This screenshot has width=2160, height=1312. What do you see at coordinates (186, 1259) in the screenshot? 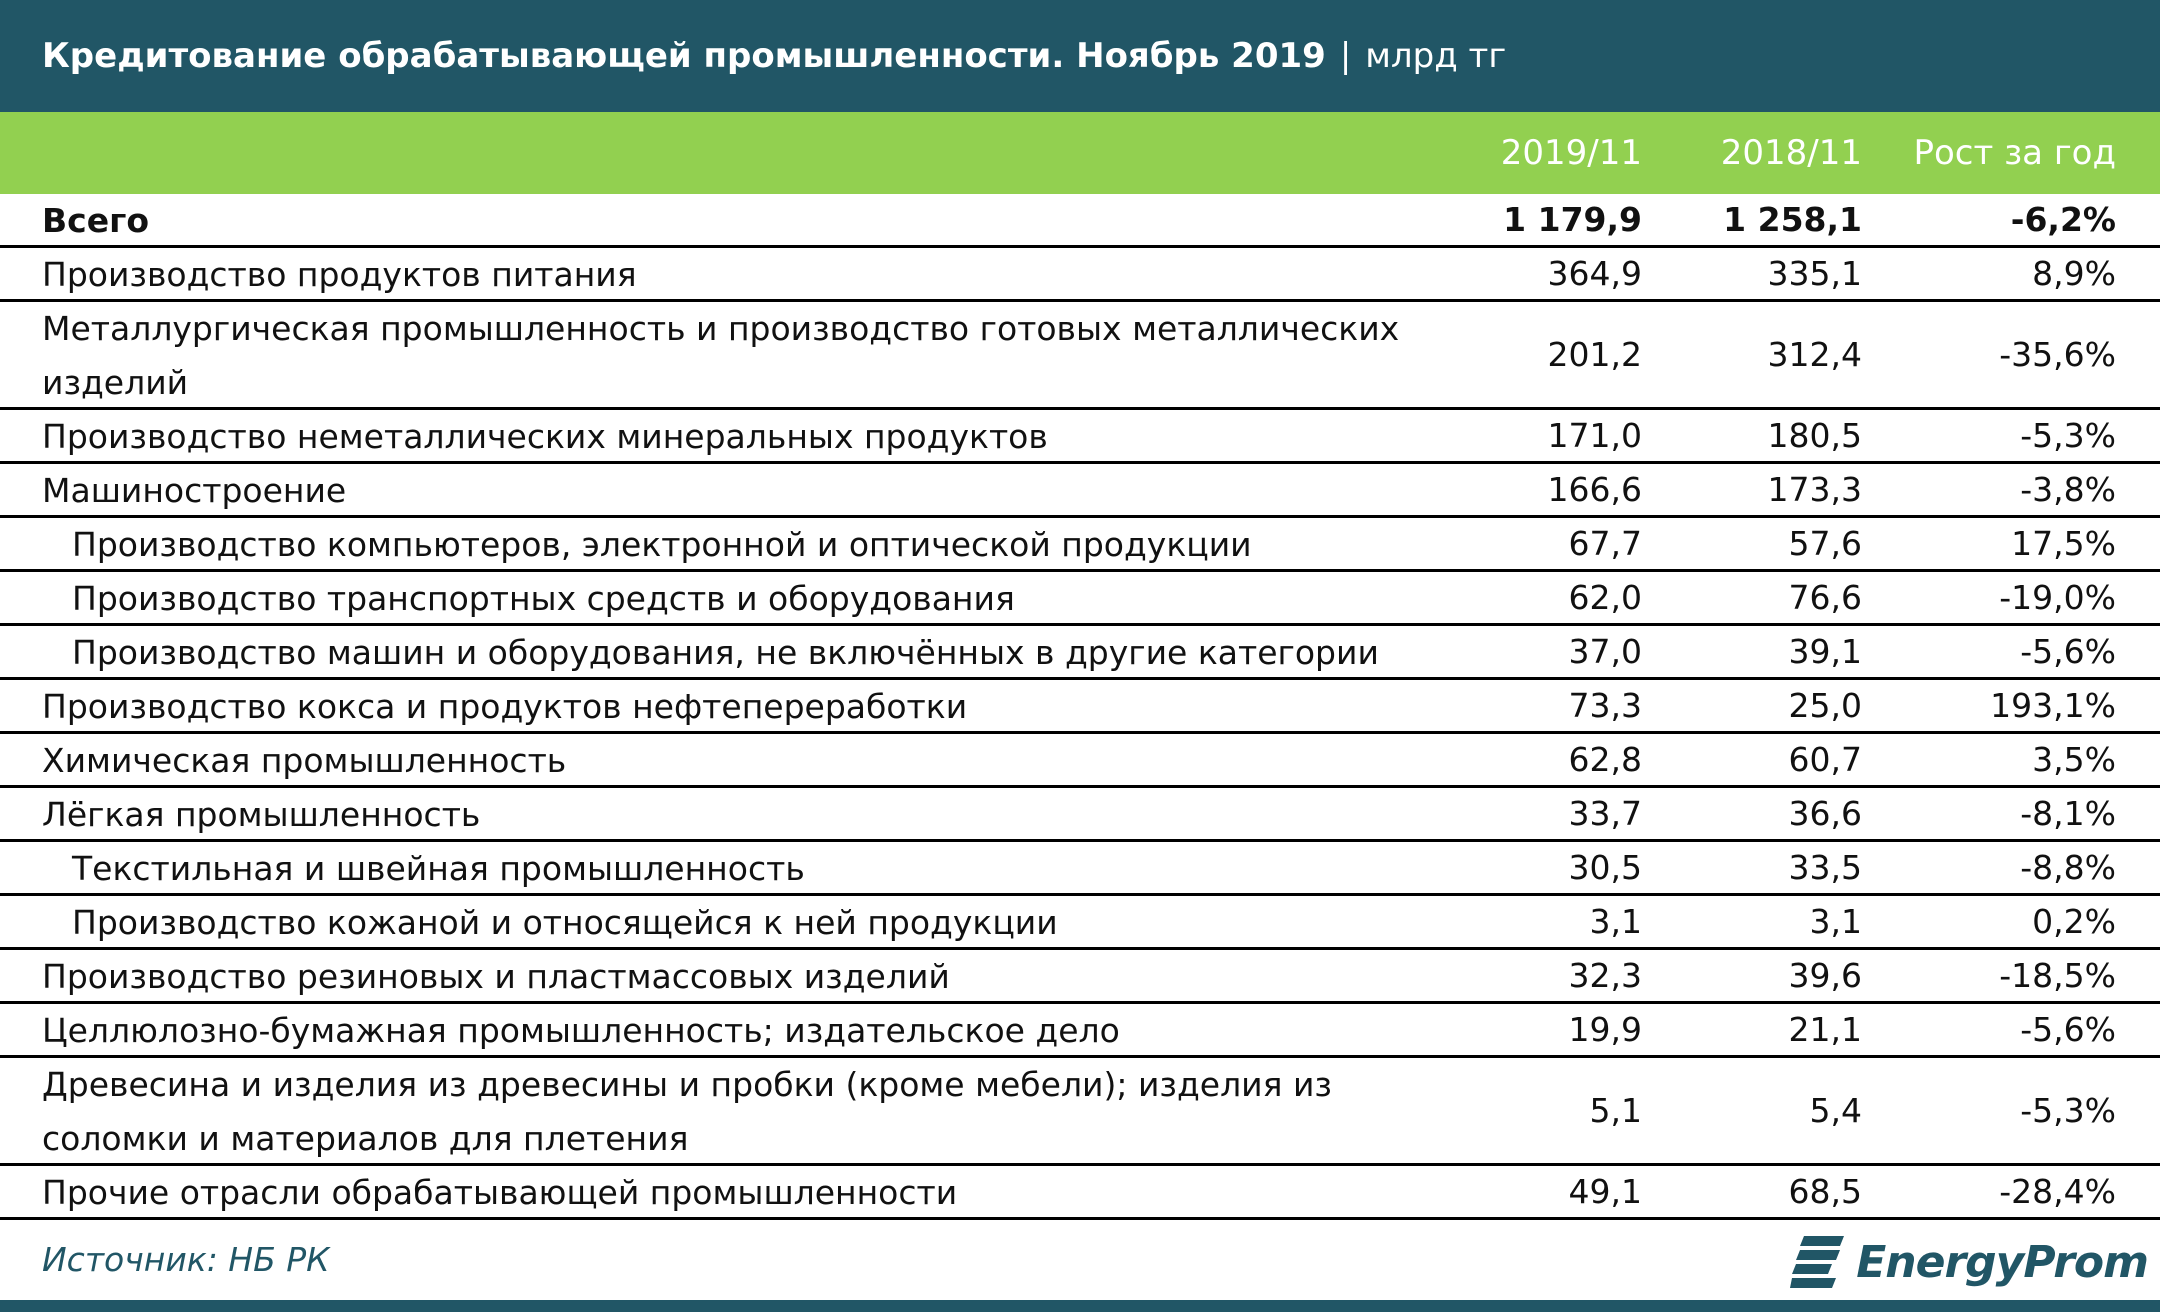
I see `source-note: Источник: НБ РК` at bounding box center [186, 1259].